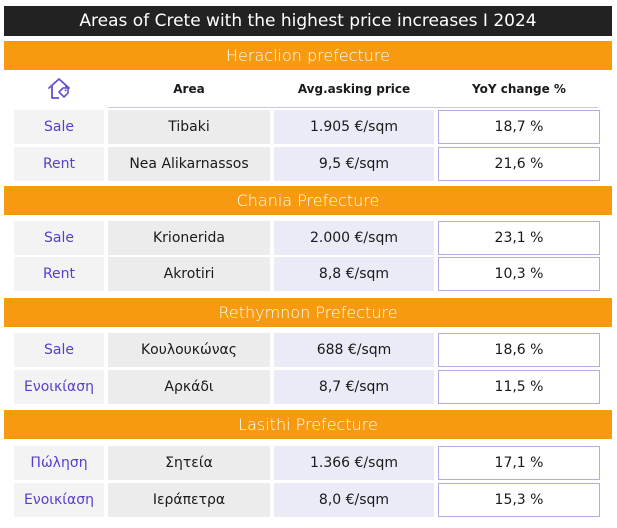  I want to click on asking-price: 2.000 €/sqm, so click(354, 238).